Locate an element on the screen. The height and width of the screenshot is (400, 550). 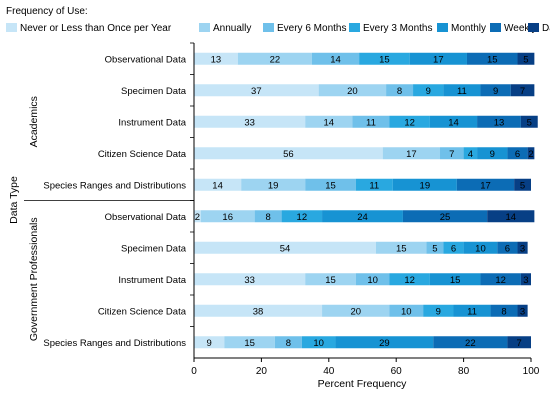
group-label: Academics is located at coordinates (34, 121).